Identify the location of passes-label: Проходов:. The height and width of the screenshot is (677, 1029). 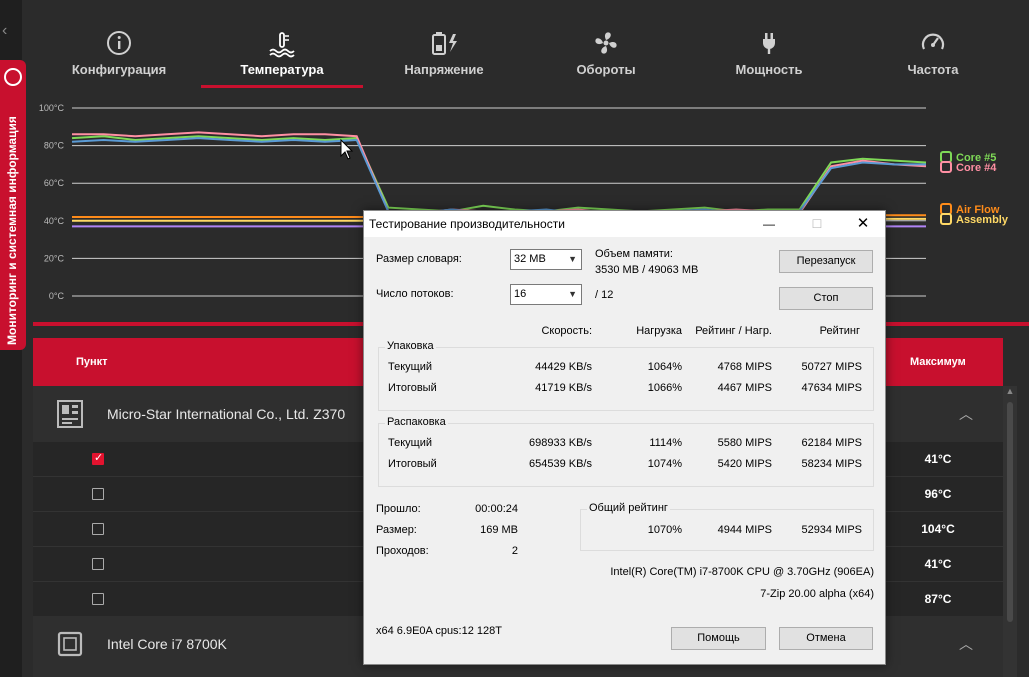
(402, 551).